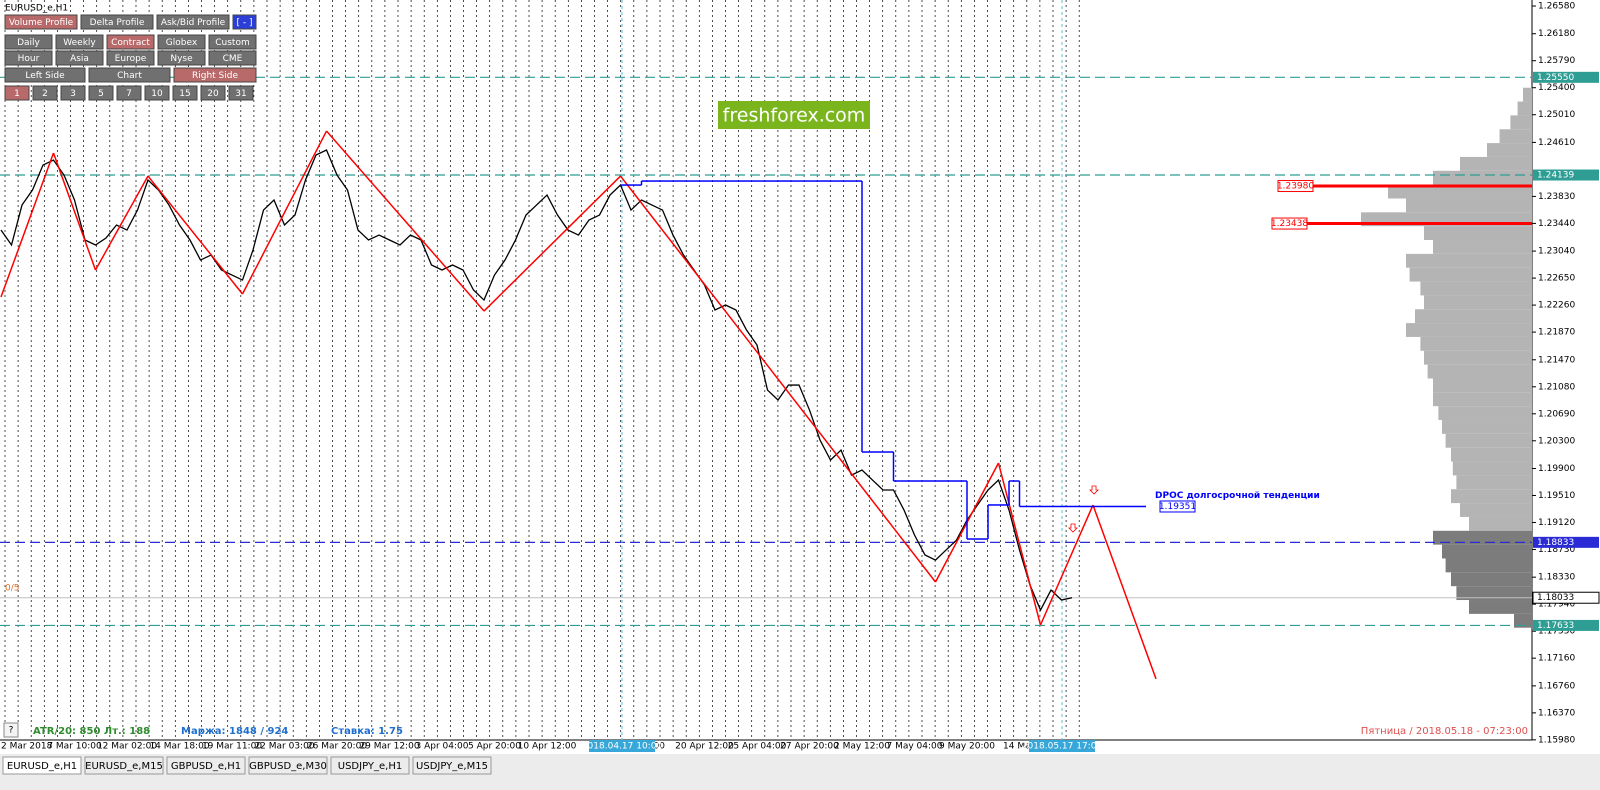  I want to click on panel-button: Custom, so click(232, 42).